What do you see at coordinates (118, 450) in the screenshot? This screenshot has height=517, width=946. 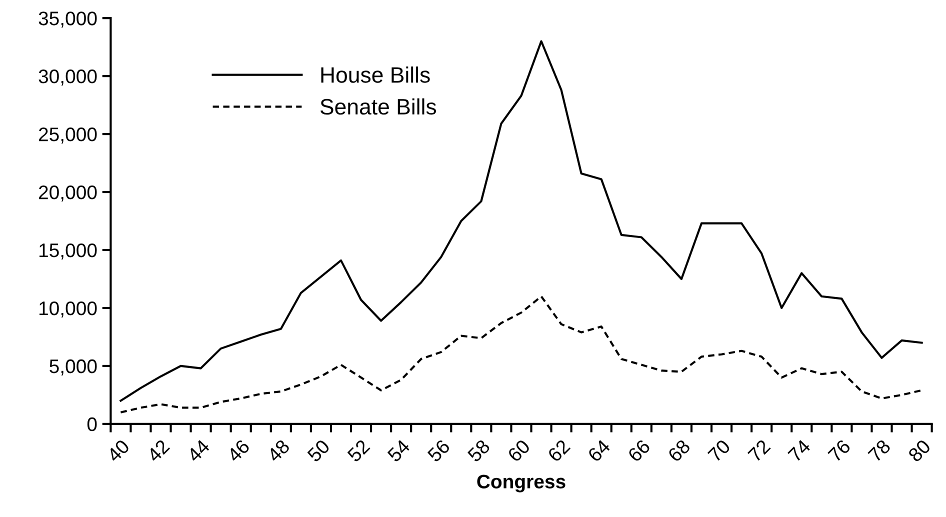 I see `x-tick-label: 40` at bounding box center [118, 450].